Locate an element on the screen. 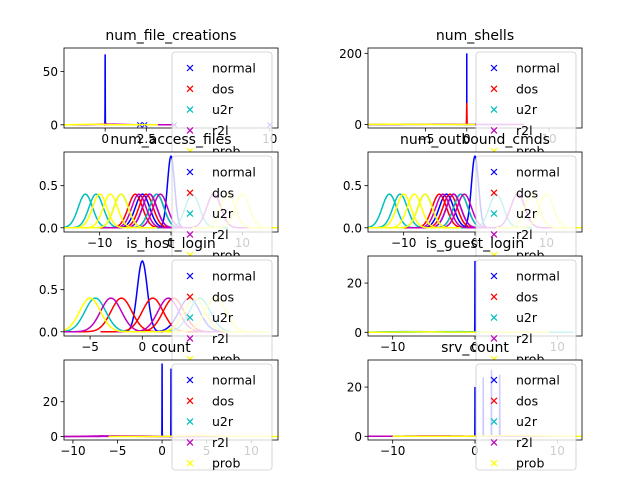  y-tick-label: 200 is located at coordinates (350, 54).